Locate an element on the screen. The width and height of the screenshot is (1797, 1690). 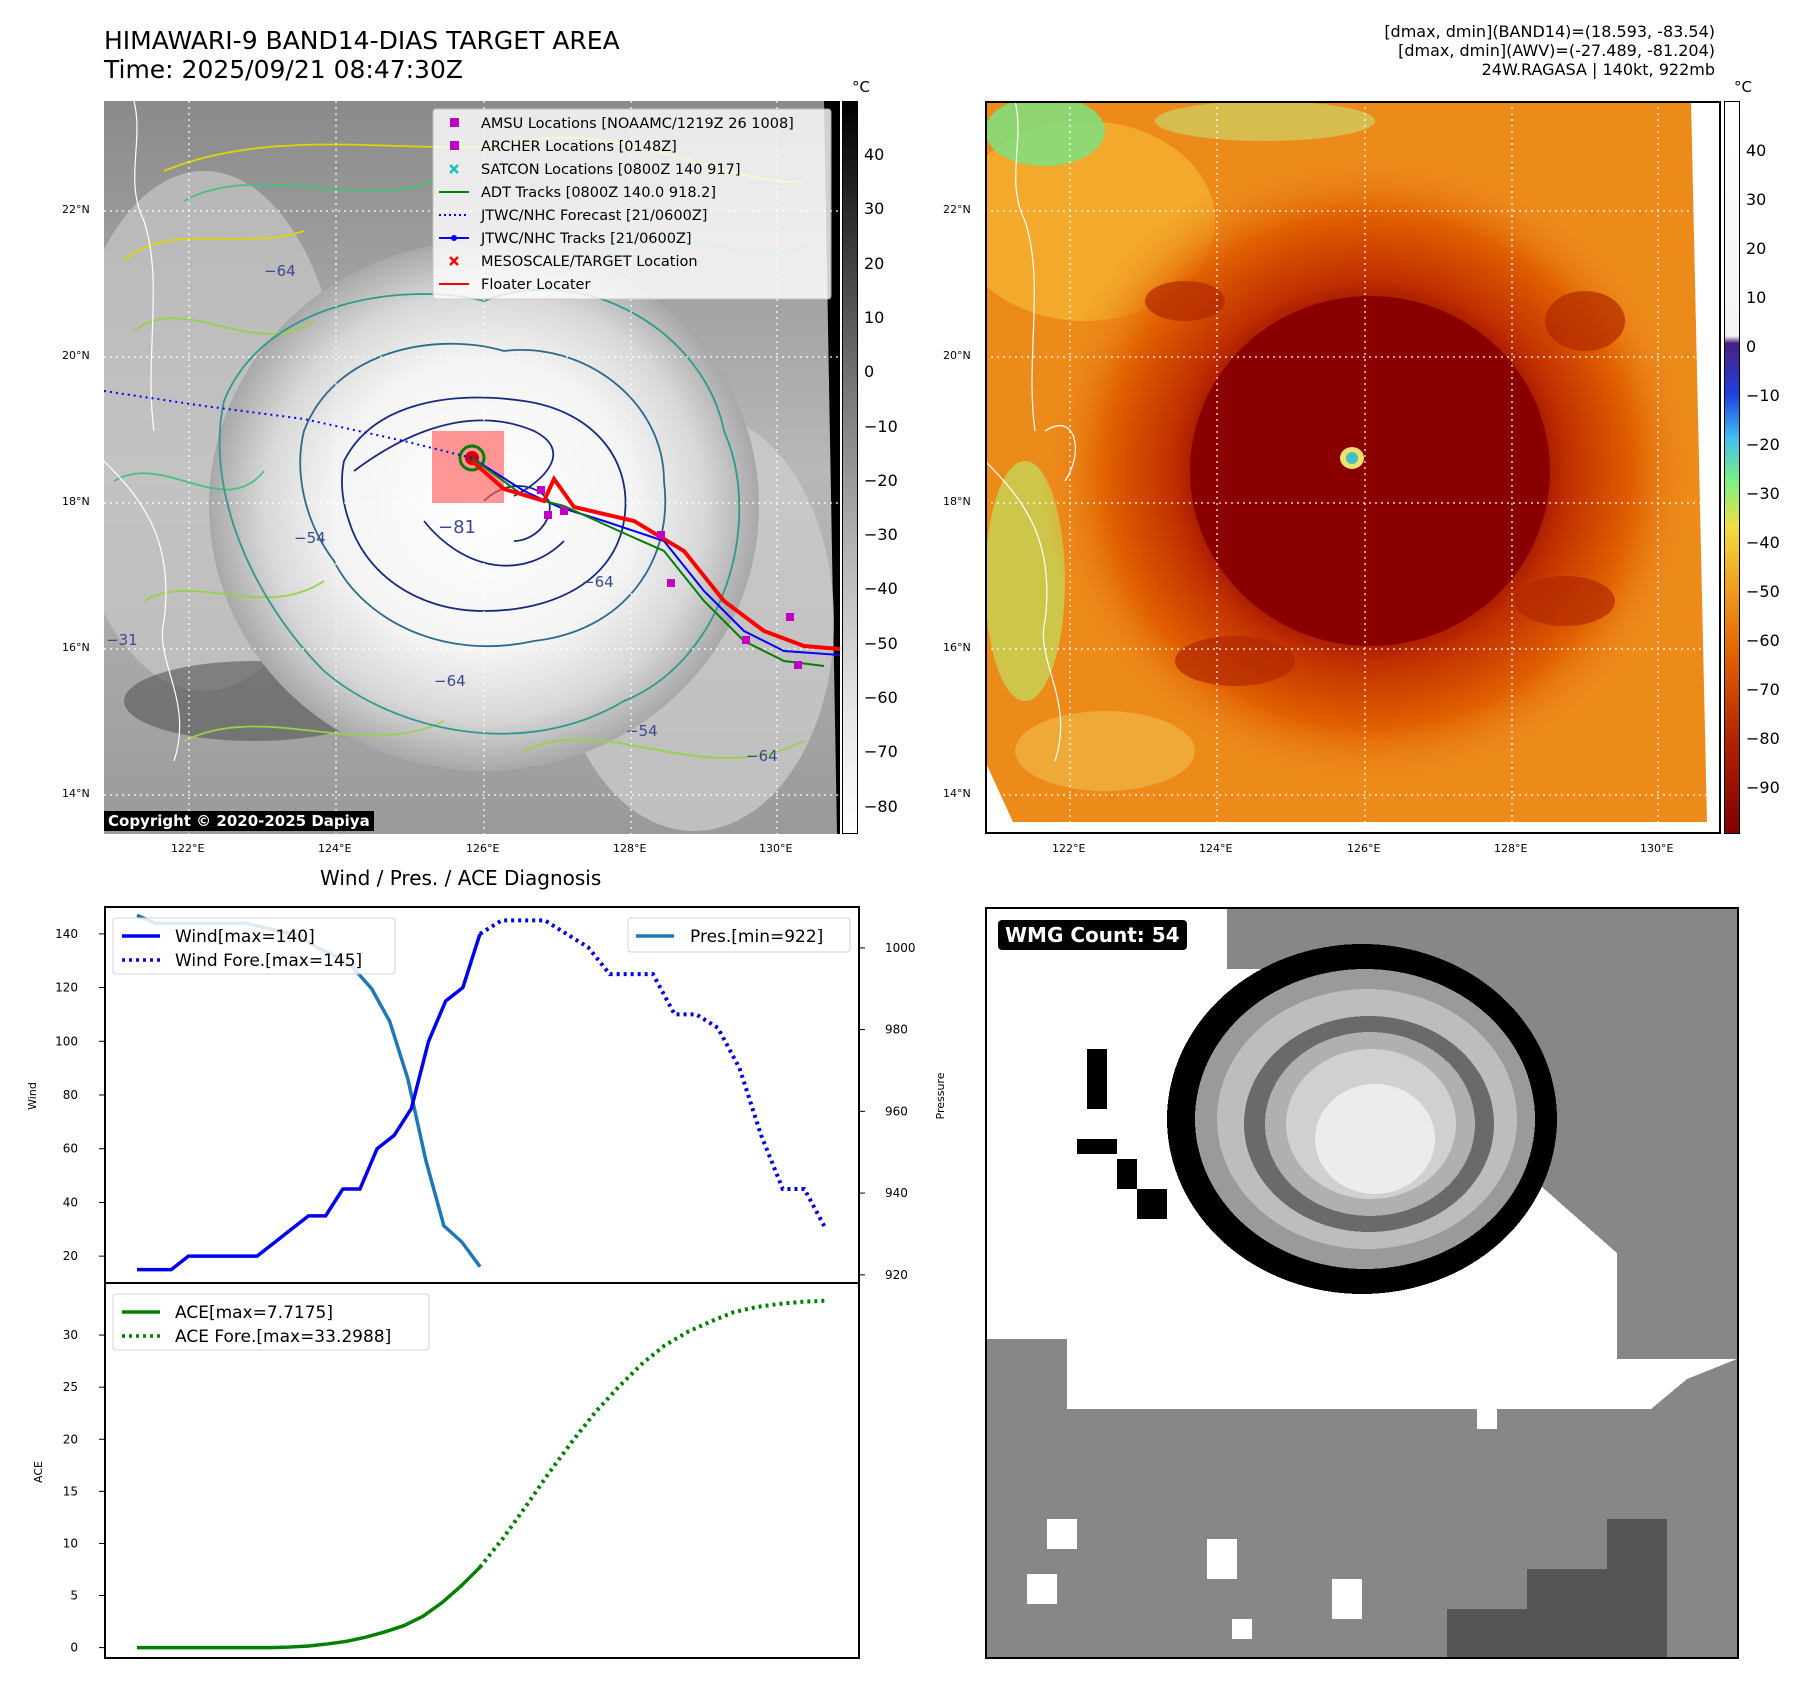
ace-ytick-label: 20 is located at coordinates (70, 1439).